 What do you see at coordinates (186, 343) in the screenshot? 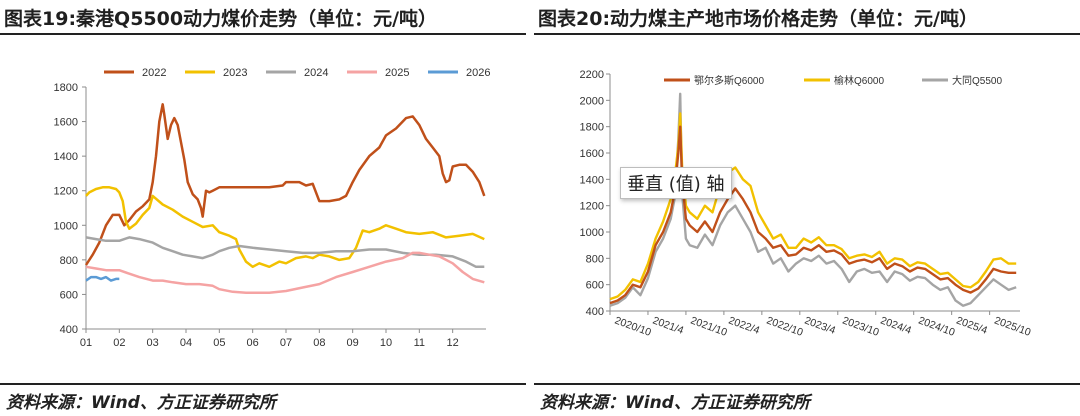
I see `x-tick-label: 04` at bounding box center [186, 343].